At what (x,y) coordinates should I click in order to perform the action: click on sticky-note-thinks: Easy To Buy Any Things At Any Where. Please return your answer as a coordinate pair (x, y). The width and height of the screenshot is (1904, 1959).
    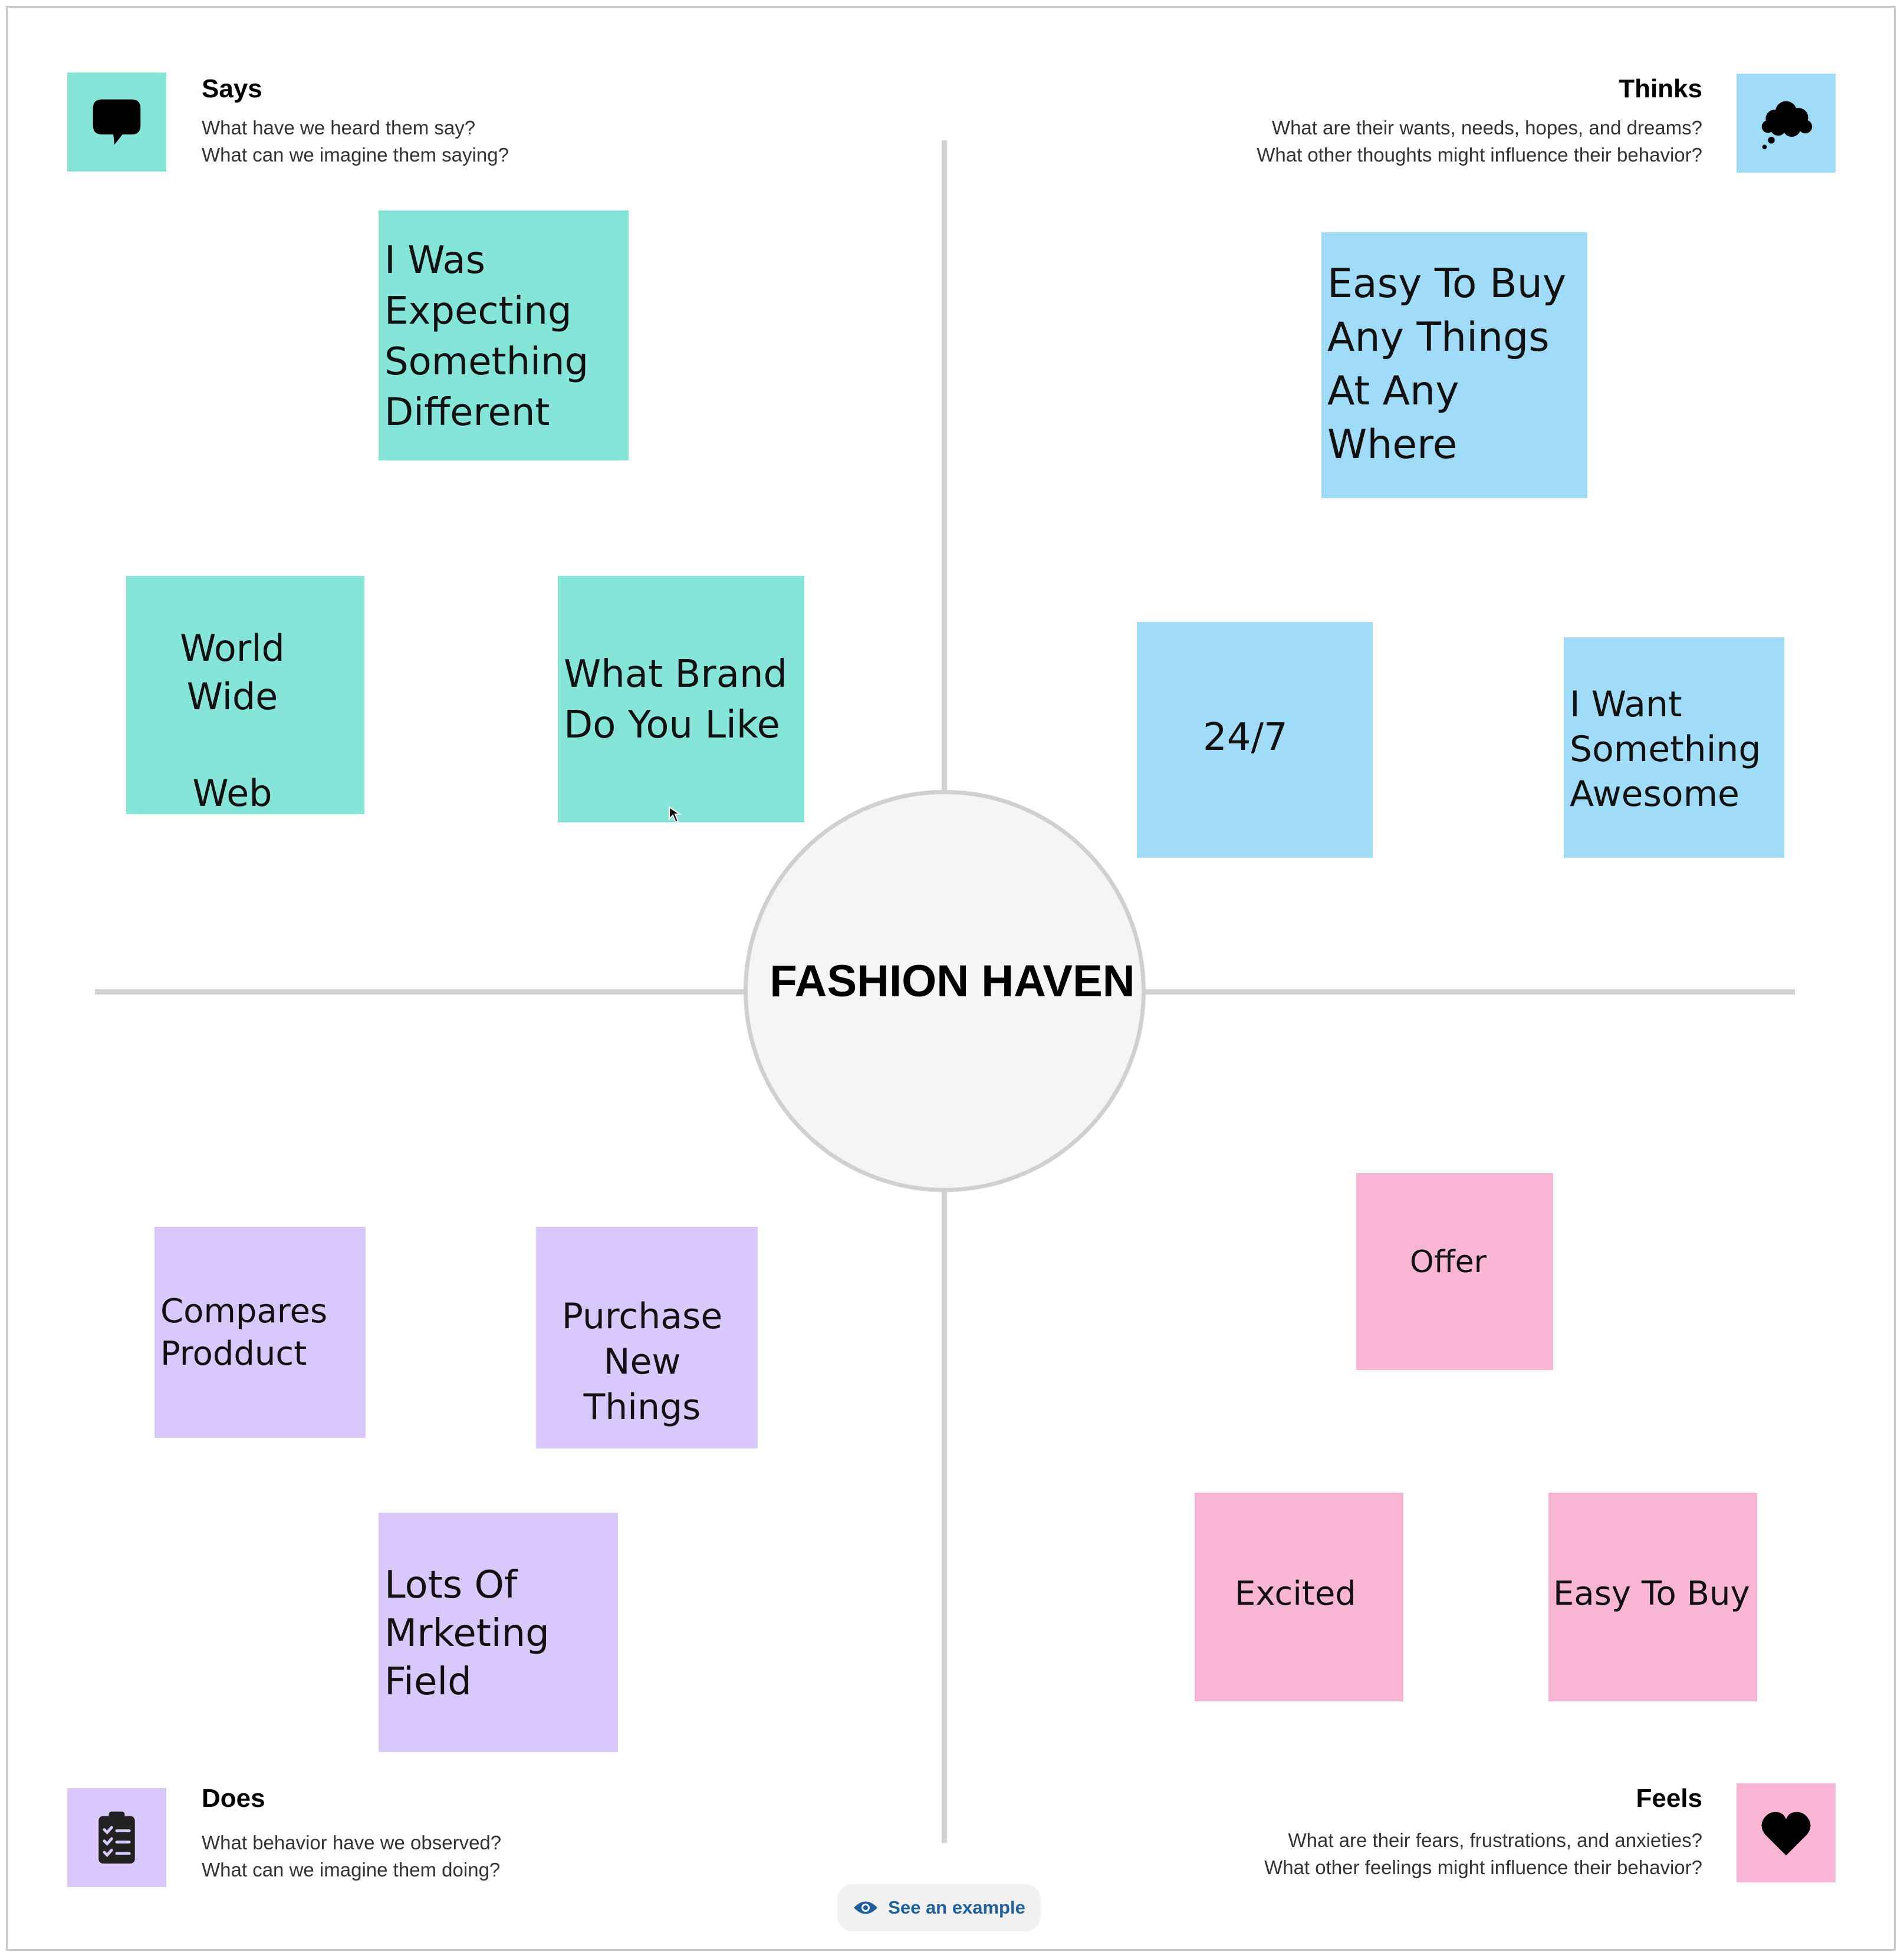
    Looking at the image, I should click on (1454, 365).